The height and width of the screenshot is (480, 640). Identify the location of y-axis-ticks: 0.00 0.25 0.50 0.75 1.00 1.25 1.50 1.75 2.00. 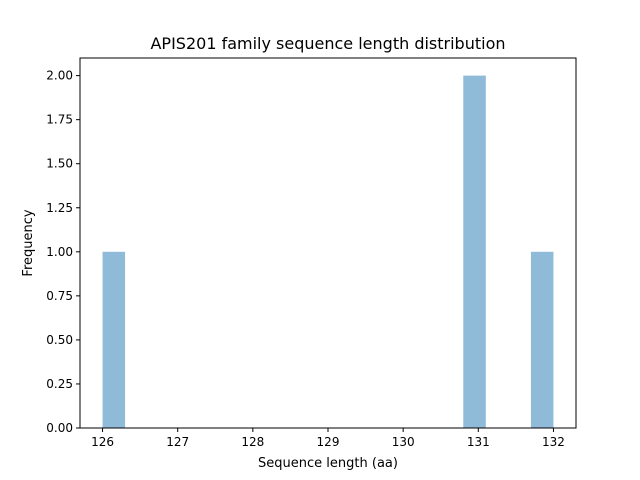
(63, 252).